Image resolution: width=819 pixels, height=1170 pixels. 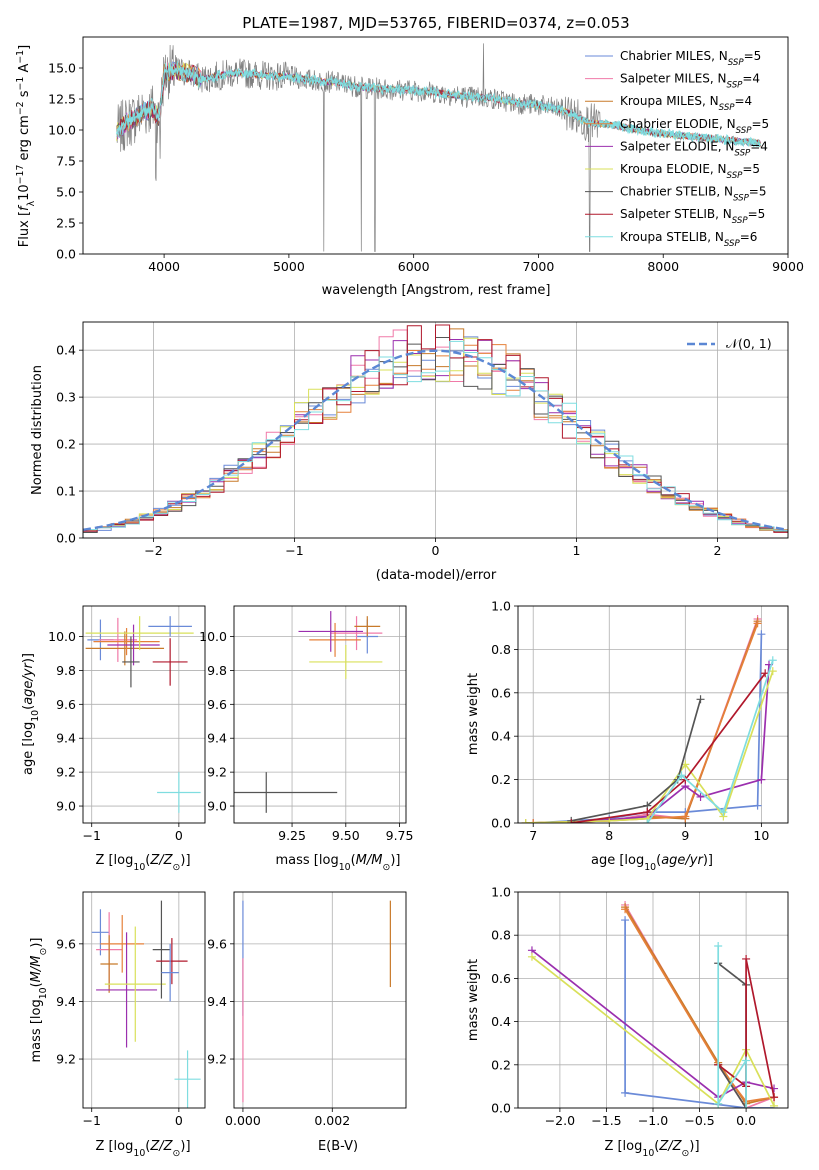 What do you see at coordinates (677, 146) in the screenshot?
I see `label-part: Salpeter ELODIE, N` at bounding box center [677, 146].